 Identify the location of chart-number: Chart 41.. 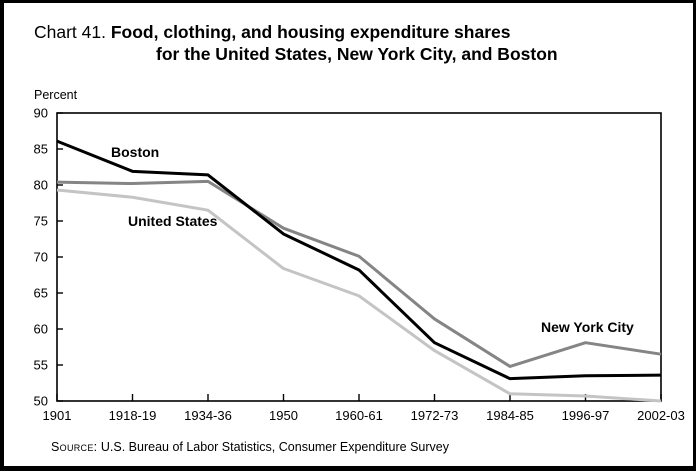
(70, 32).